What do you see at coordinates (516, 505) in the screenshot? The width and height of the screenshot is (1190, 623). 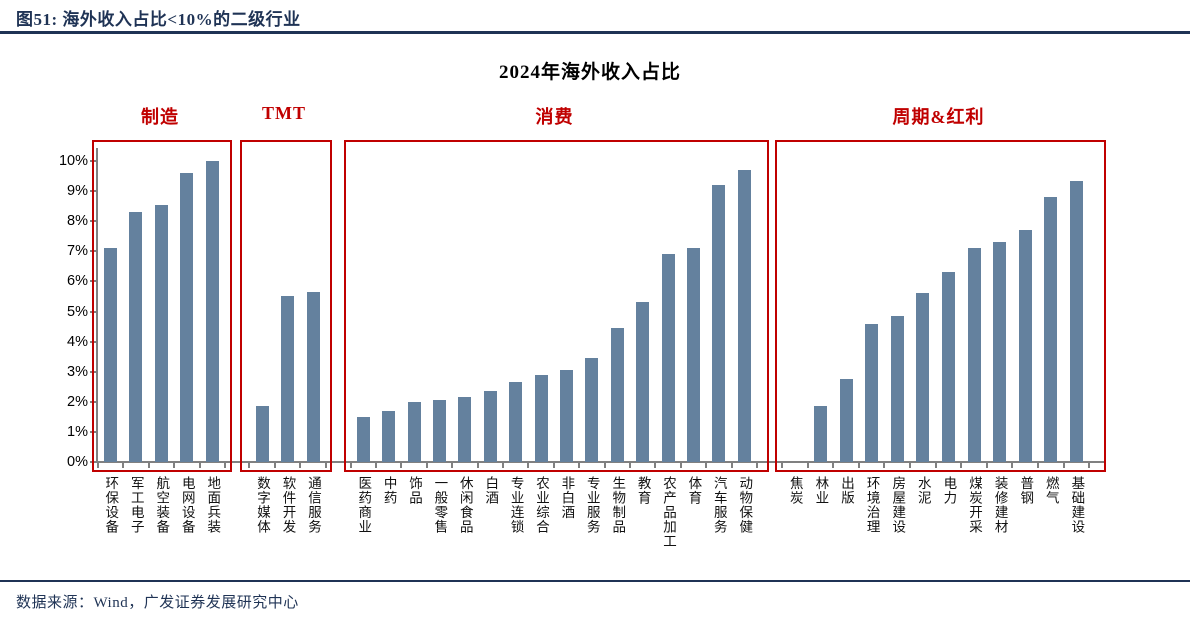 I see `category-label: 专业连锁` at bounding box center [516, 505].